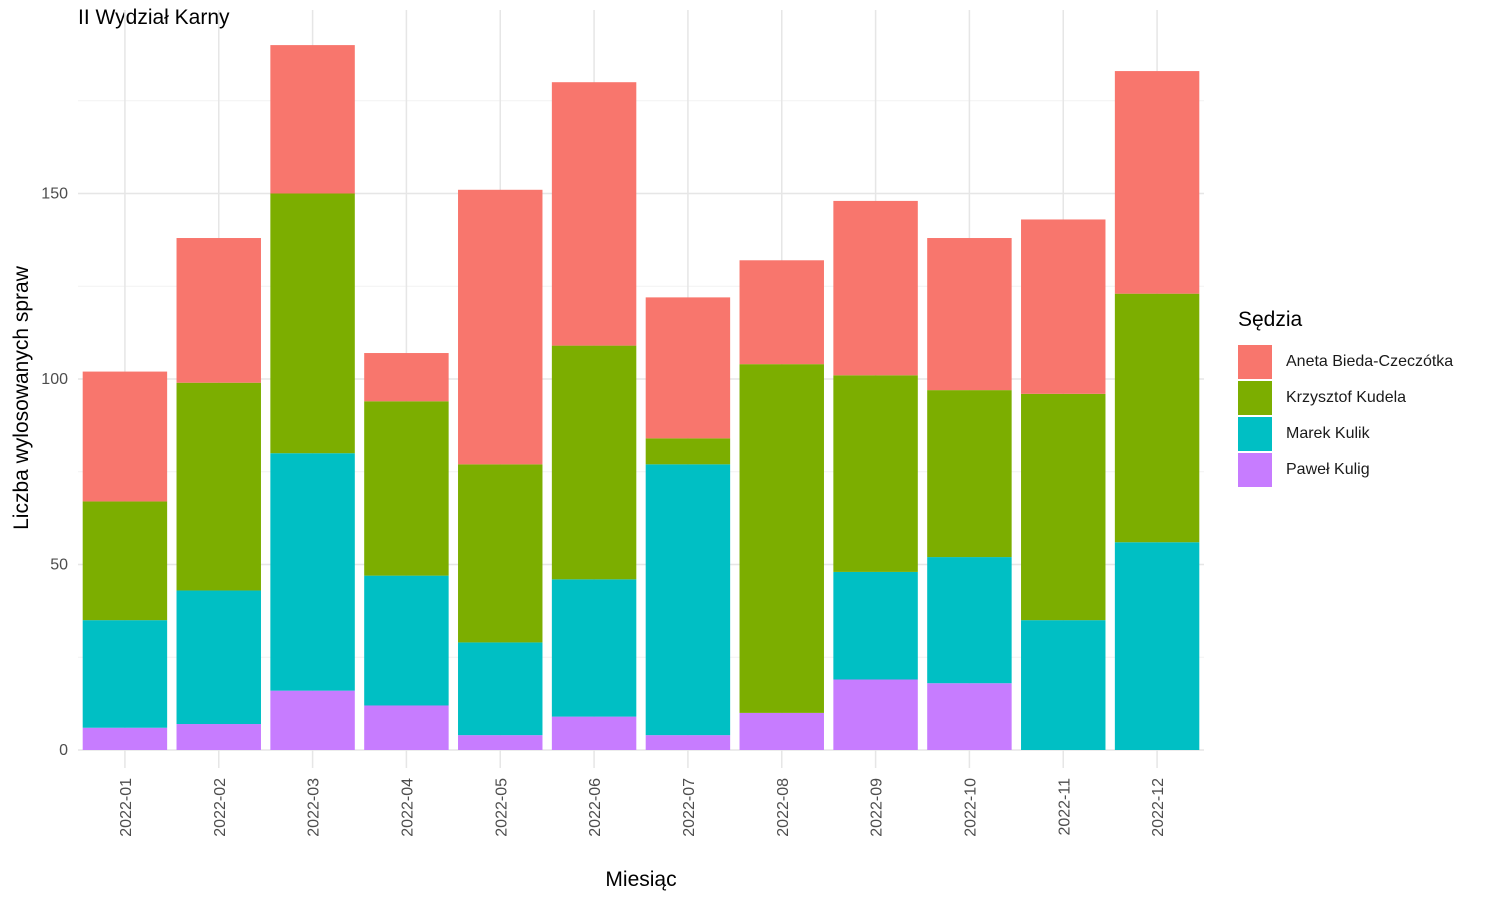 The image size is (1500, 900). I want to click on y-tick-label: 50, so click(59, 565).